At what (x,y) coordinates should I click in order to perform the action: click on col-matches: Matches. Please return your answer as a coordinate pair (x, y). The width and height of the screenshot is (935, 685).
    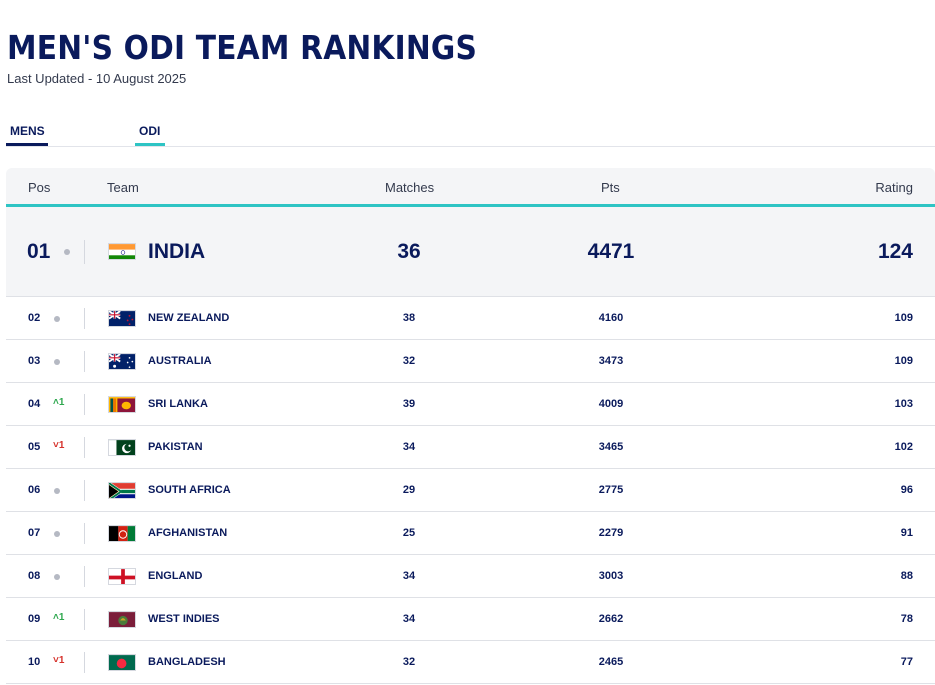
    Looking at the image, I should click on (410, 187).